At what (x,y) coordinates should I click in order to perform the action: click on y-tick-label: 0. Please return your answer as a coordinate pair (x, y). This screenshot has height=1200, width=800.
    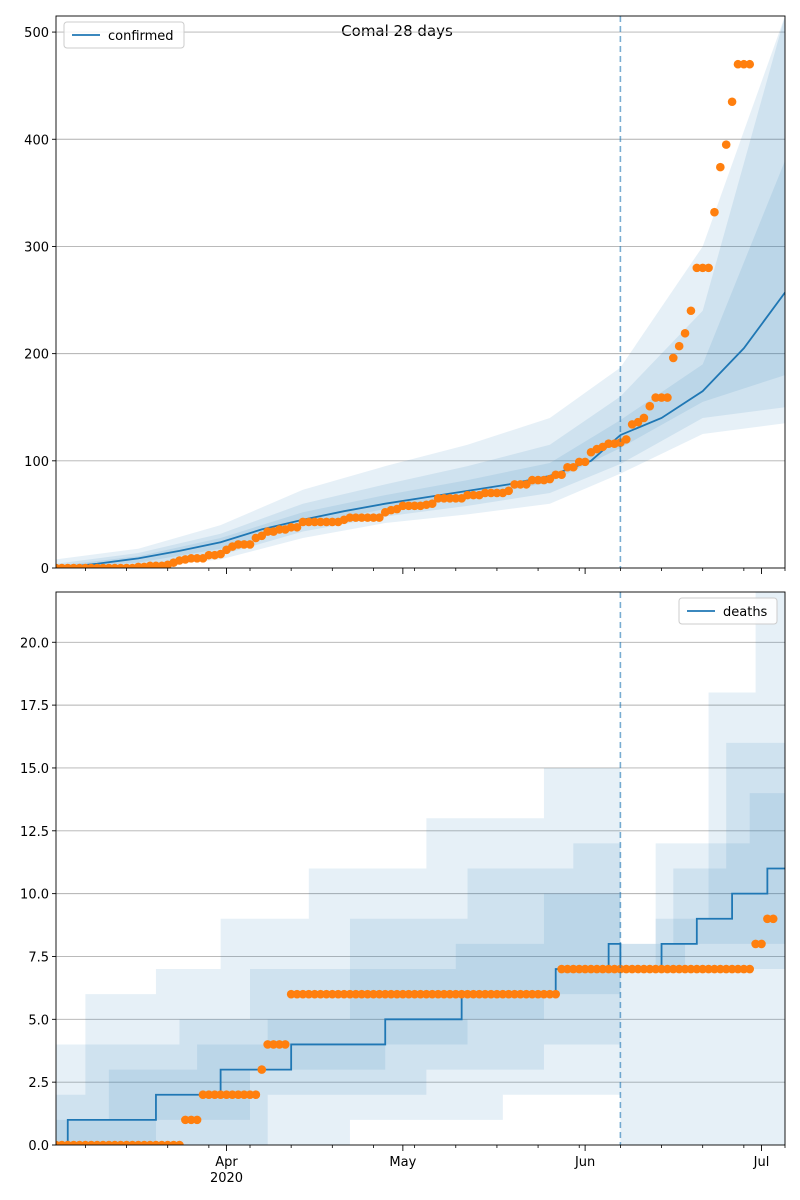
    Looking at the image, I should click on (45, 569).